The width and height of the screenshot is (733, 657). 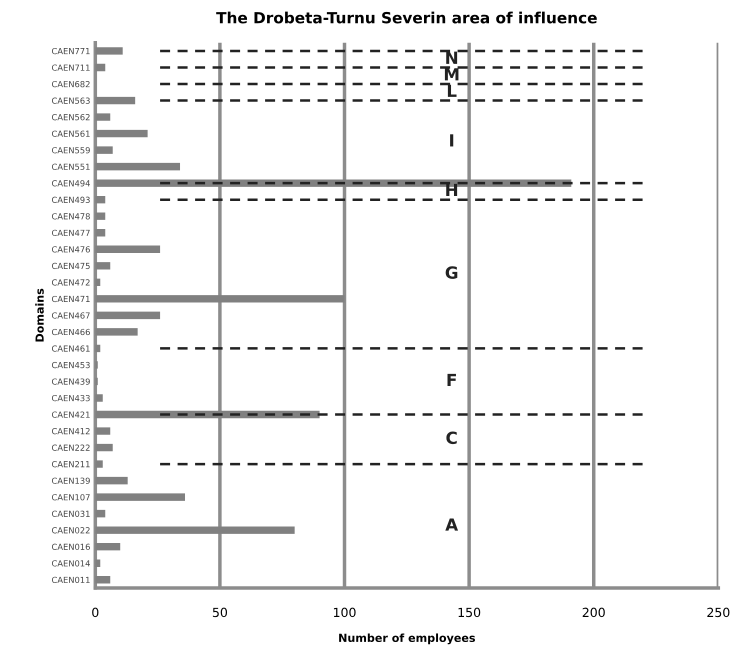 I want to click on y-axis-title: Domains, so click(x=39, y=315).